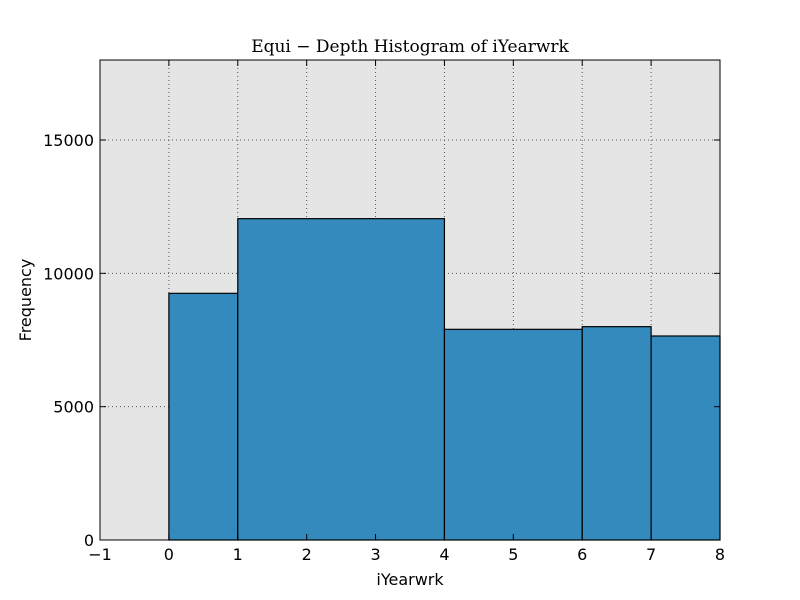 The width and height of the screenshot is (800, 600). What do you see at coordinates (307, 554) in the screenshot?
I see `x-tick-label: 2` at bounding box center [307, 554].